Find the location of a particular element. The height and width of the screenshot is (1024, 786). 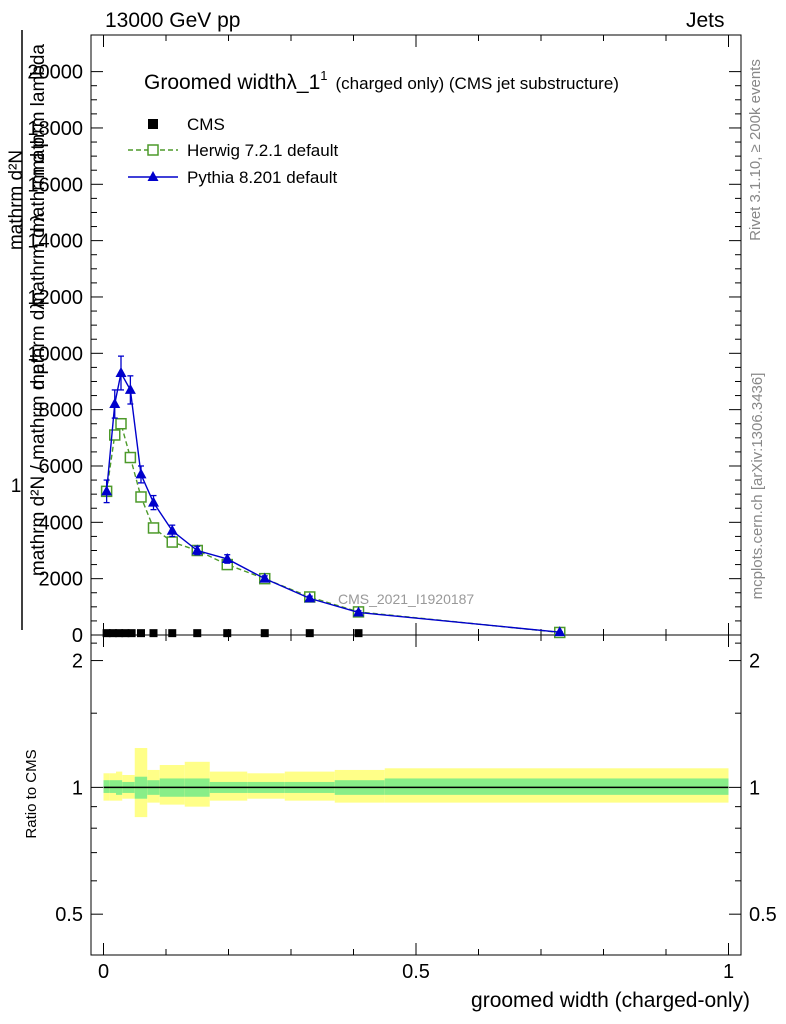

legend-label: Pythia 8.201 default is located at coordinates (262, 177).